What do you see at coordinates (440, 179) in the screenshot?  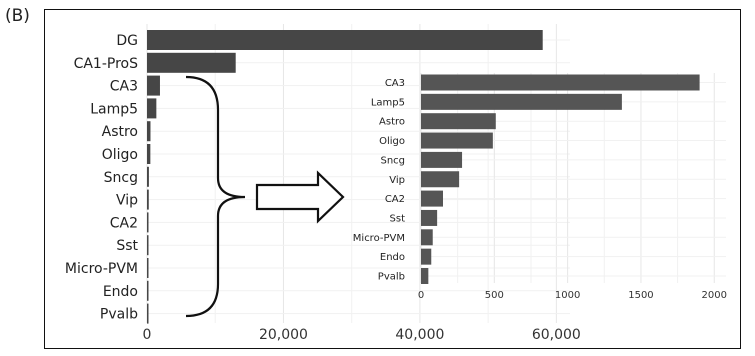 I see `inset-bar-vip` at bounding box center [440, 179].